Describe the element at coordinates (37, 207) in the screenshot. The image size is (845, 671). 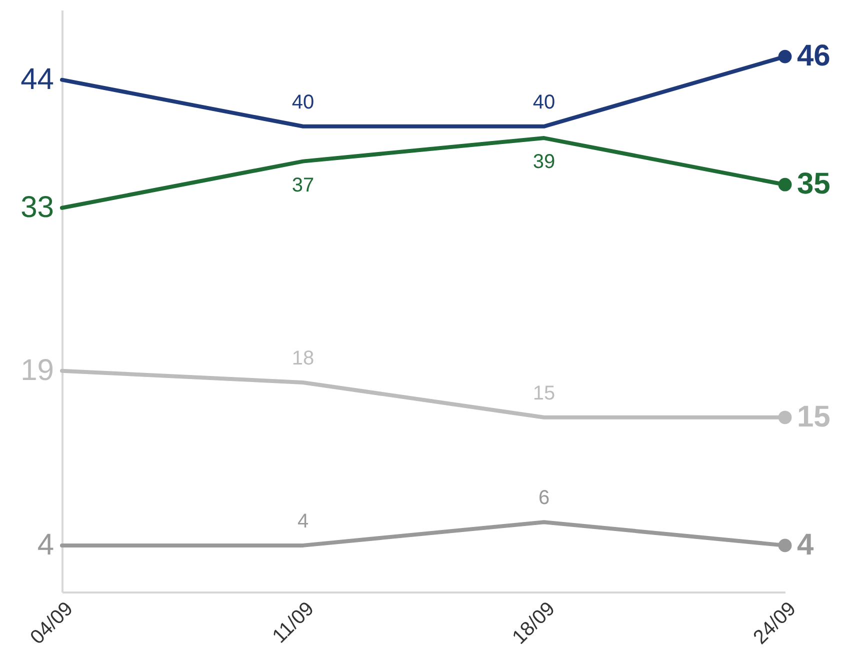
I see `data-label: 33` at that location.